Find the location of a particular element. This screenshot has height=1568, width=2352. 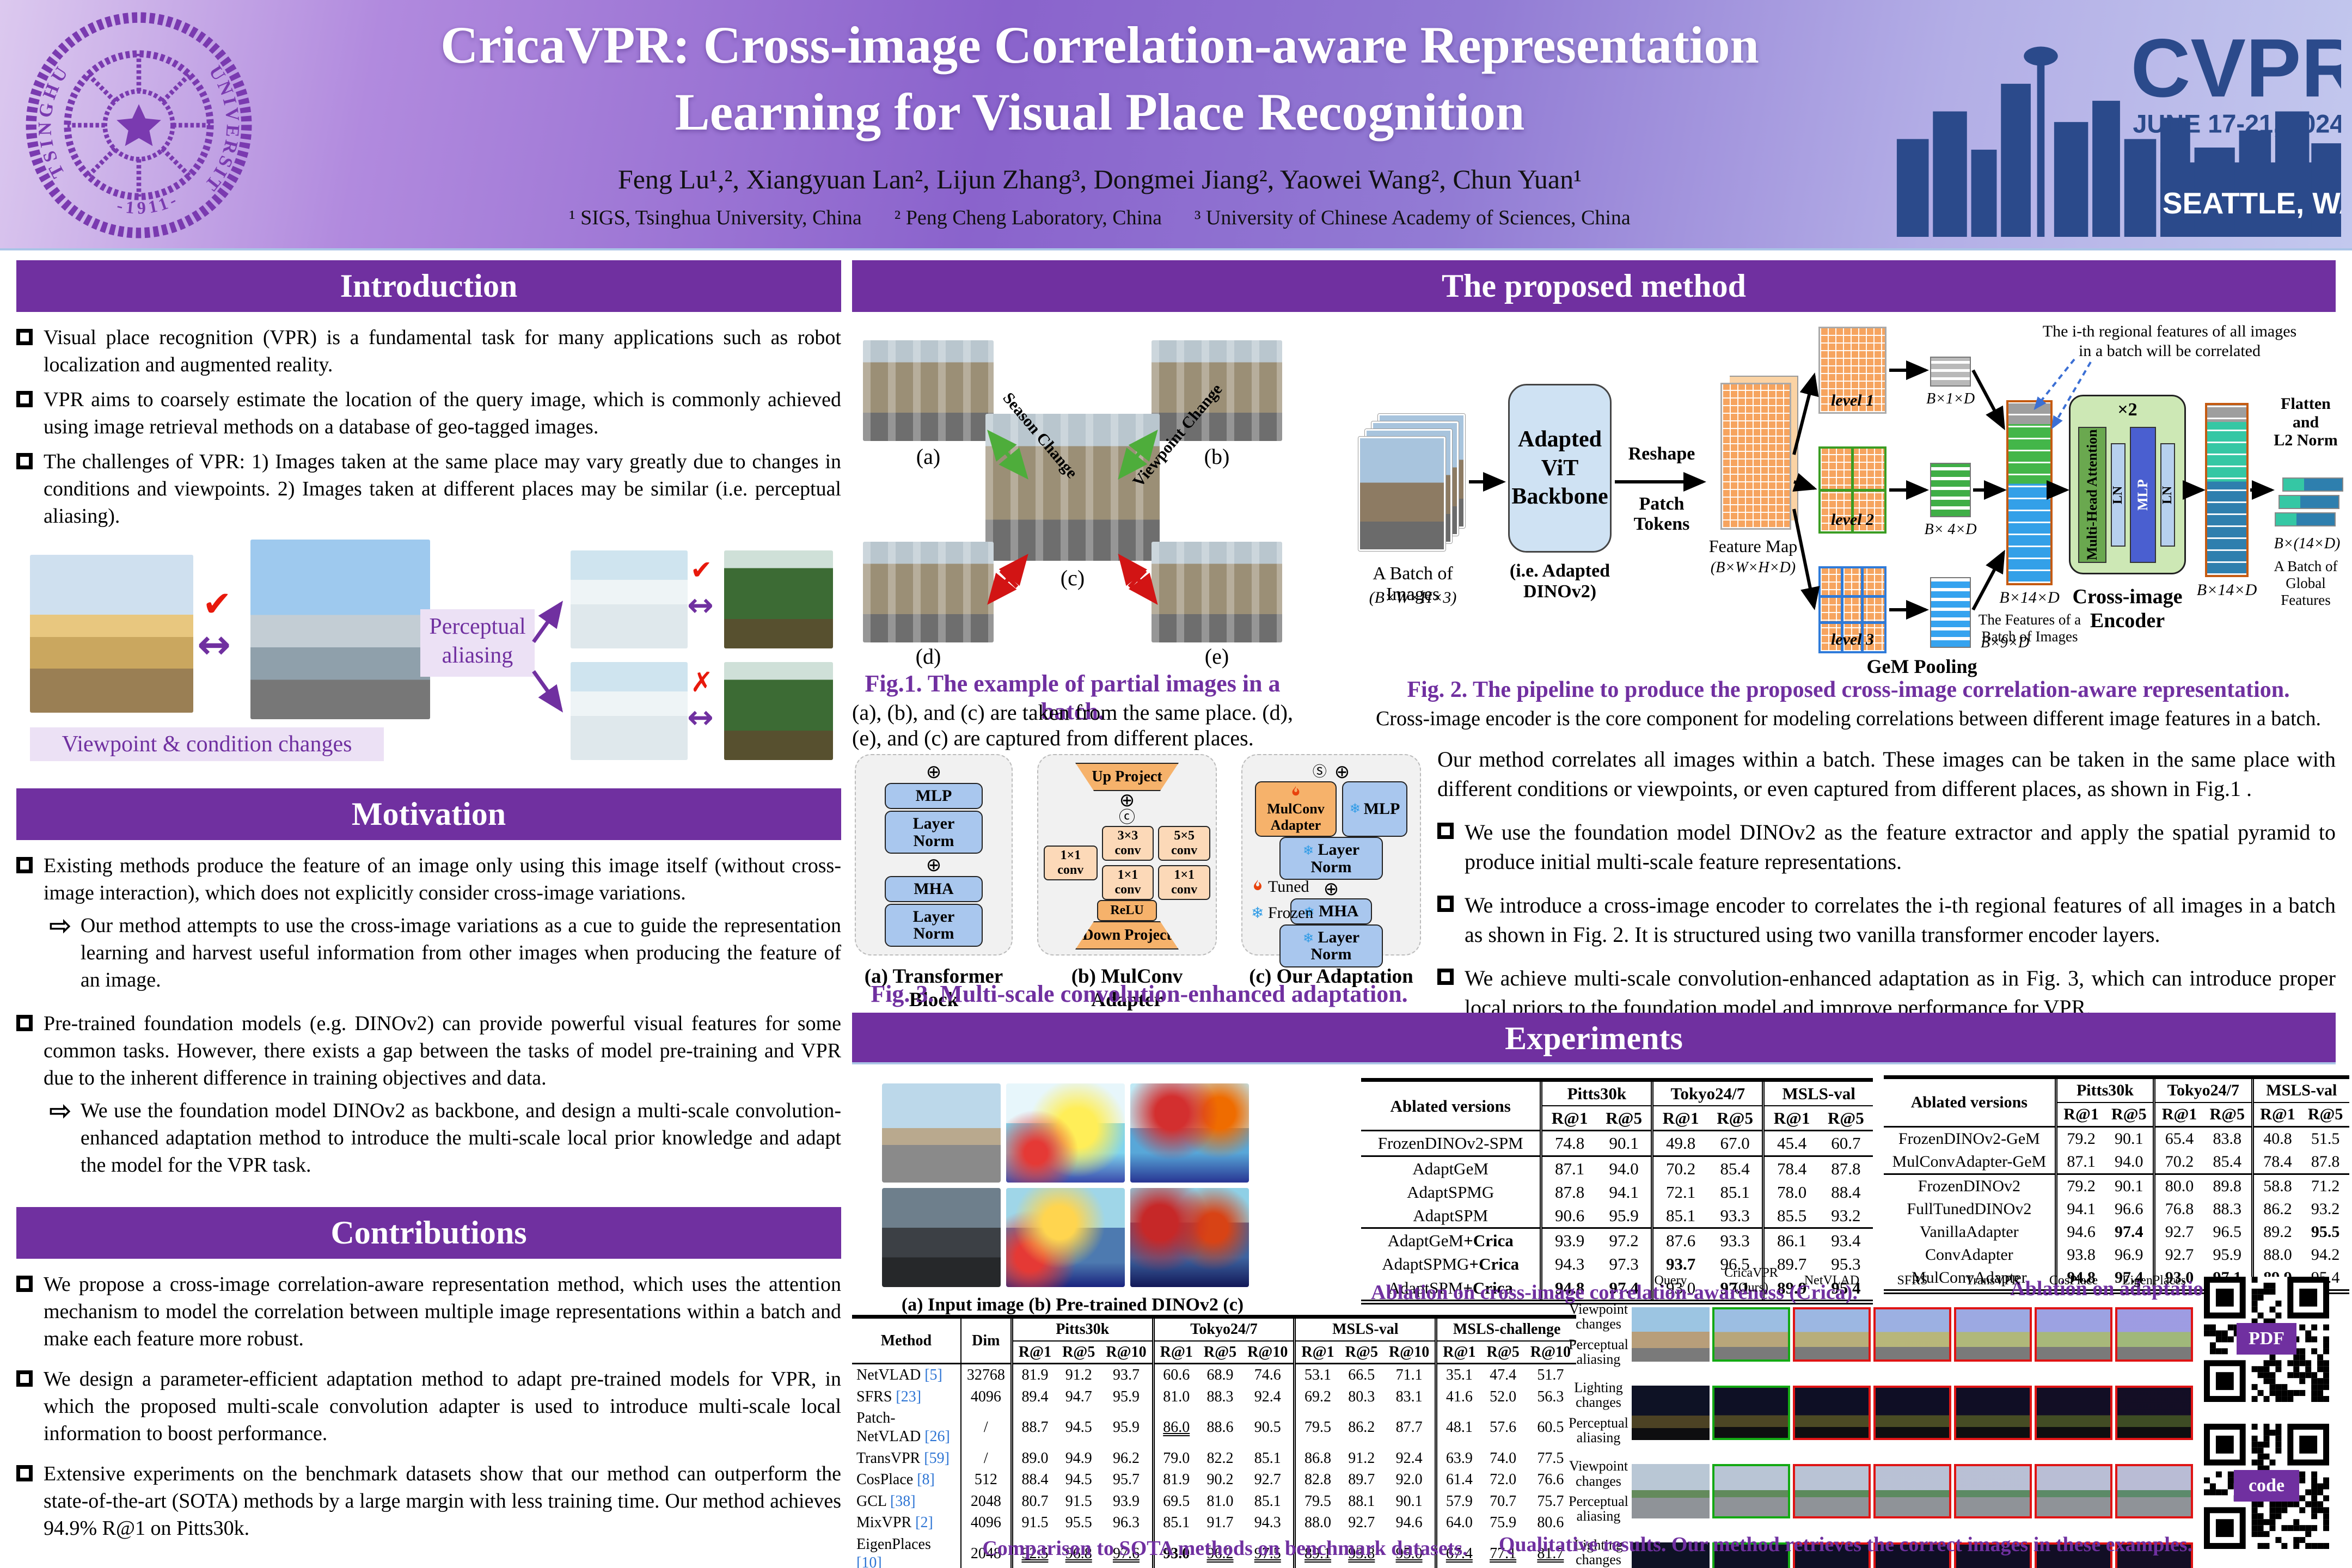

table-header-cell: R@10 is located at coordinates (1268, 1352).